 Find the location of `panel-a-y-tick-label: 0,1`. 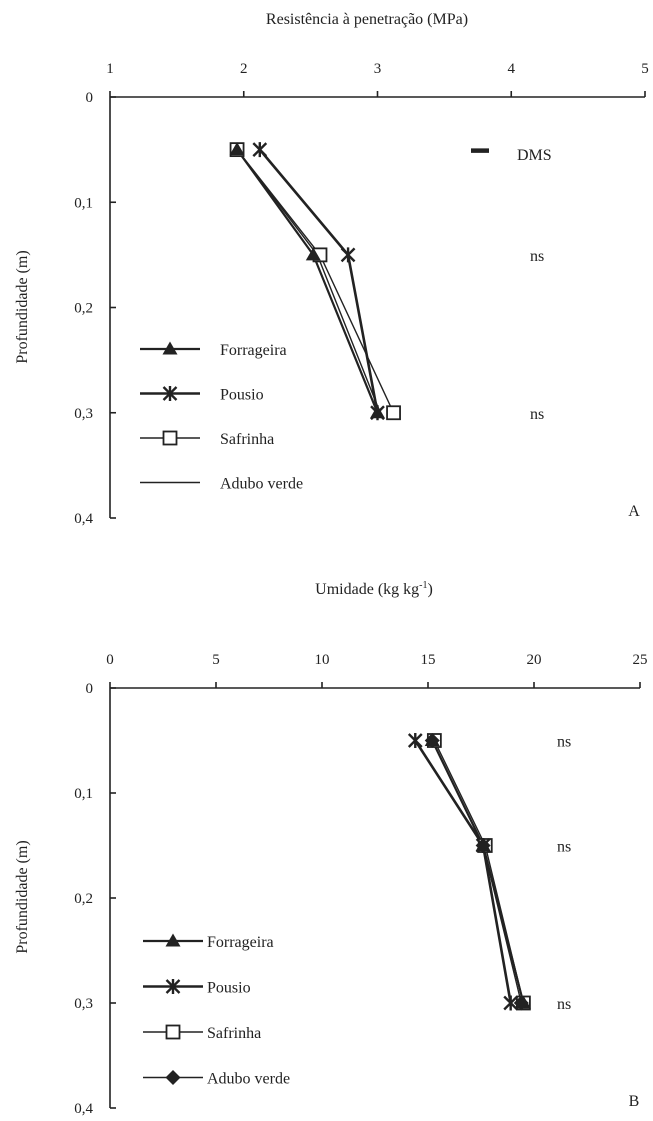

panel-a-y-tick-label: 0,1 is located at coordinates (83, 203).